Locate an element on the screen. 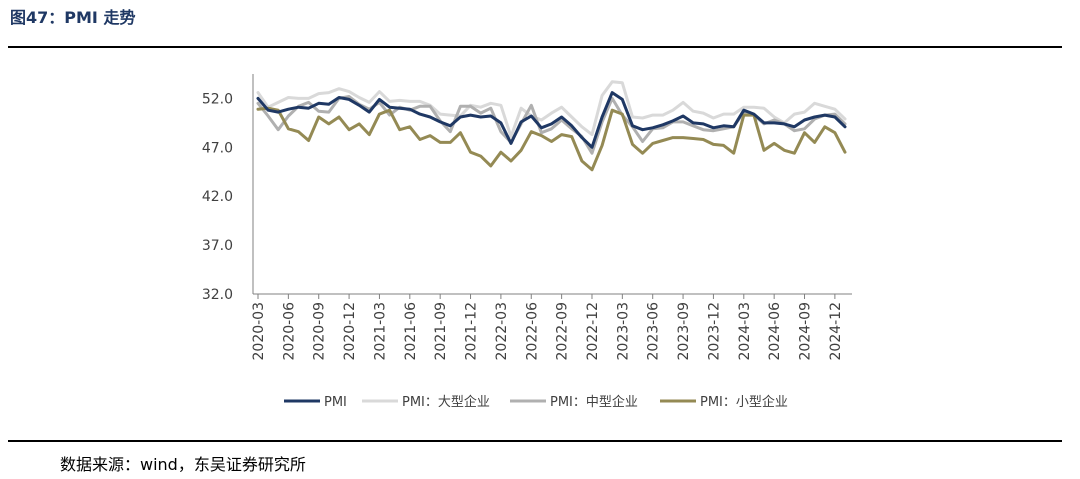  x-tick-label: 2020-06 is located at coordinates (289, 331).